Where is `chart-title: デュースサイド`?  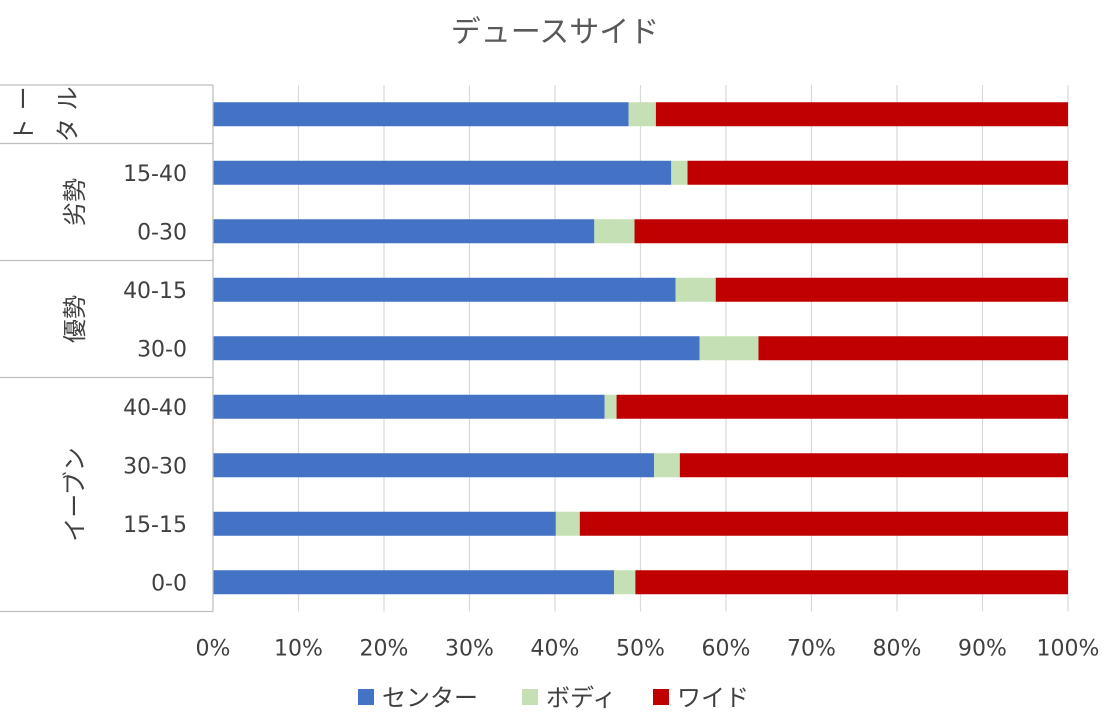
chart-title: デュースサイド is located at coordinates (555, 32).